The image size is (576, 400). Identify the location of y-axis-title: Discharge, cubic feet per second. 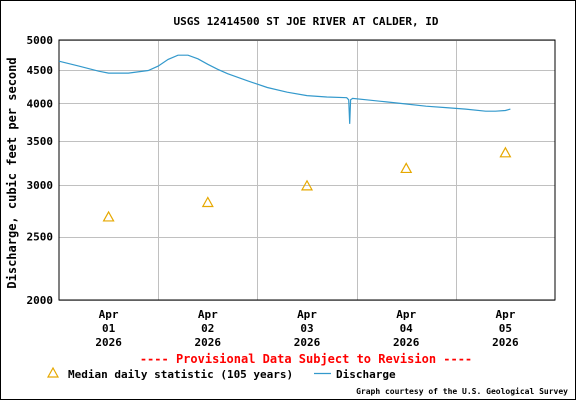
(12, 172).